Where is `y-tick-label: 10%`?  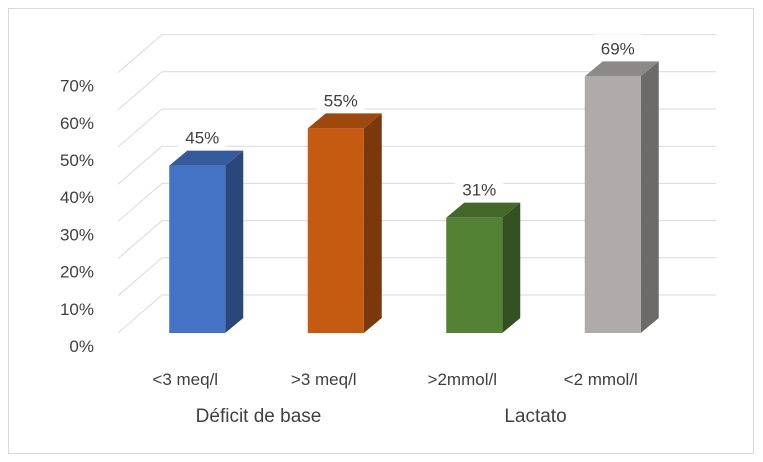 y-tick-label: 10% is located at coordinates (77, 309).